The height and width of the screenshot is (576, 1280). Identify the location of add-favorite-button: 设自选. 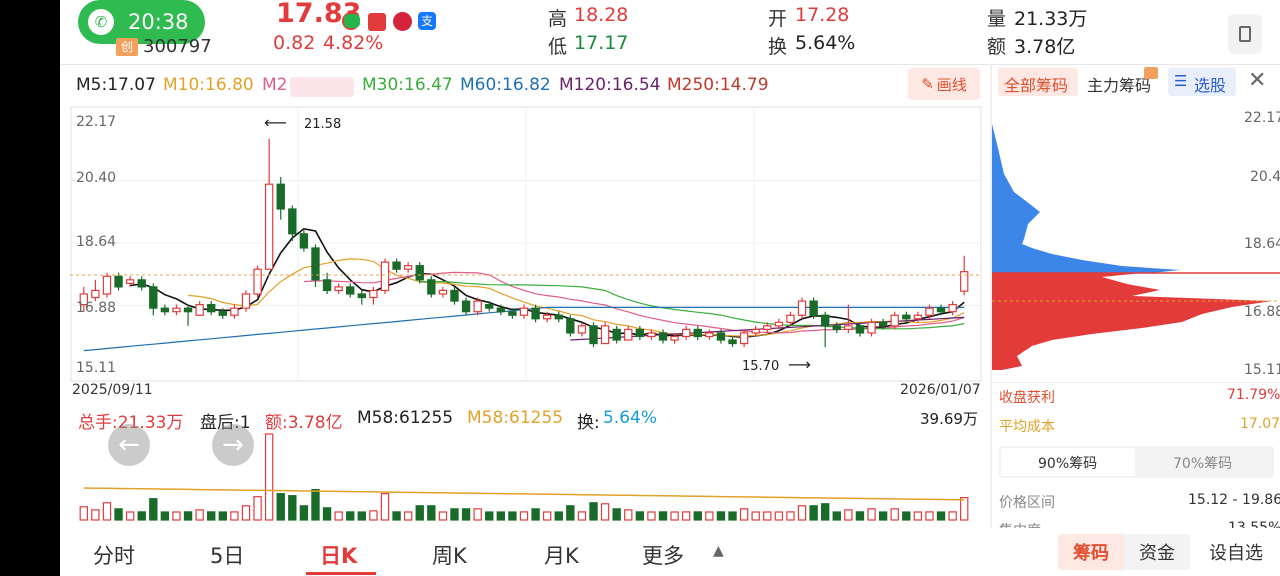
(1236, 552).